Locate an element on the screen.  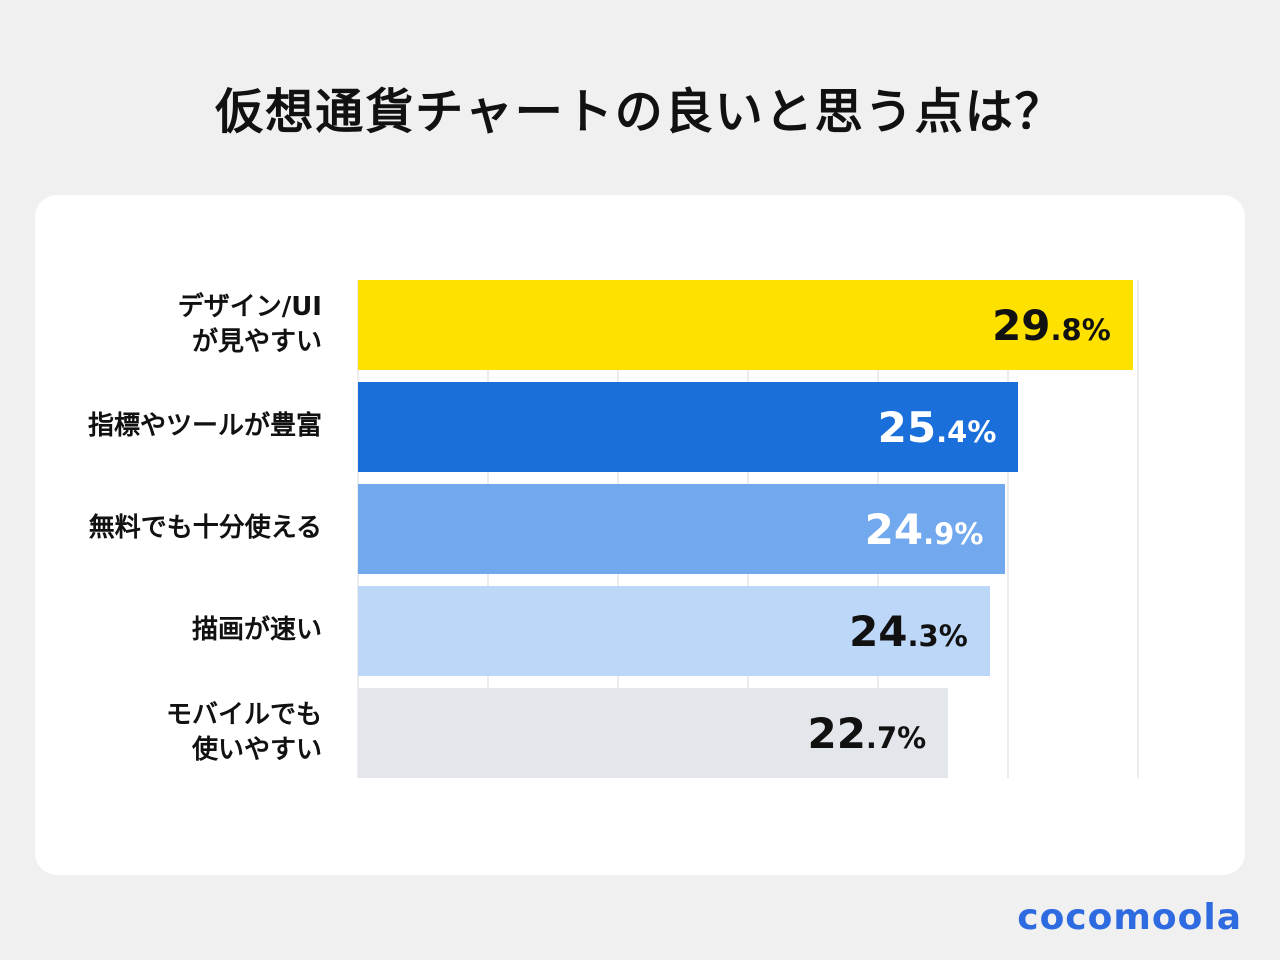
chart-title: 仮想通貨チャートの良いと思う点は？ is located at coordinates (640, 112).